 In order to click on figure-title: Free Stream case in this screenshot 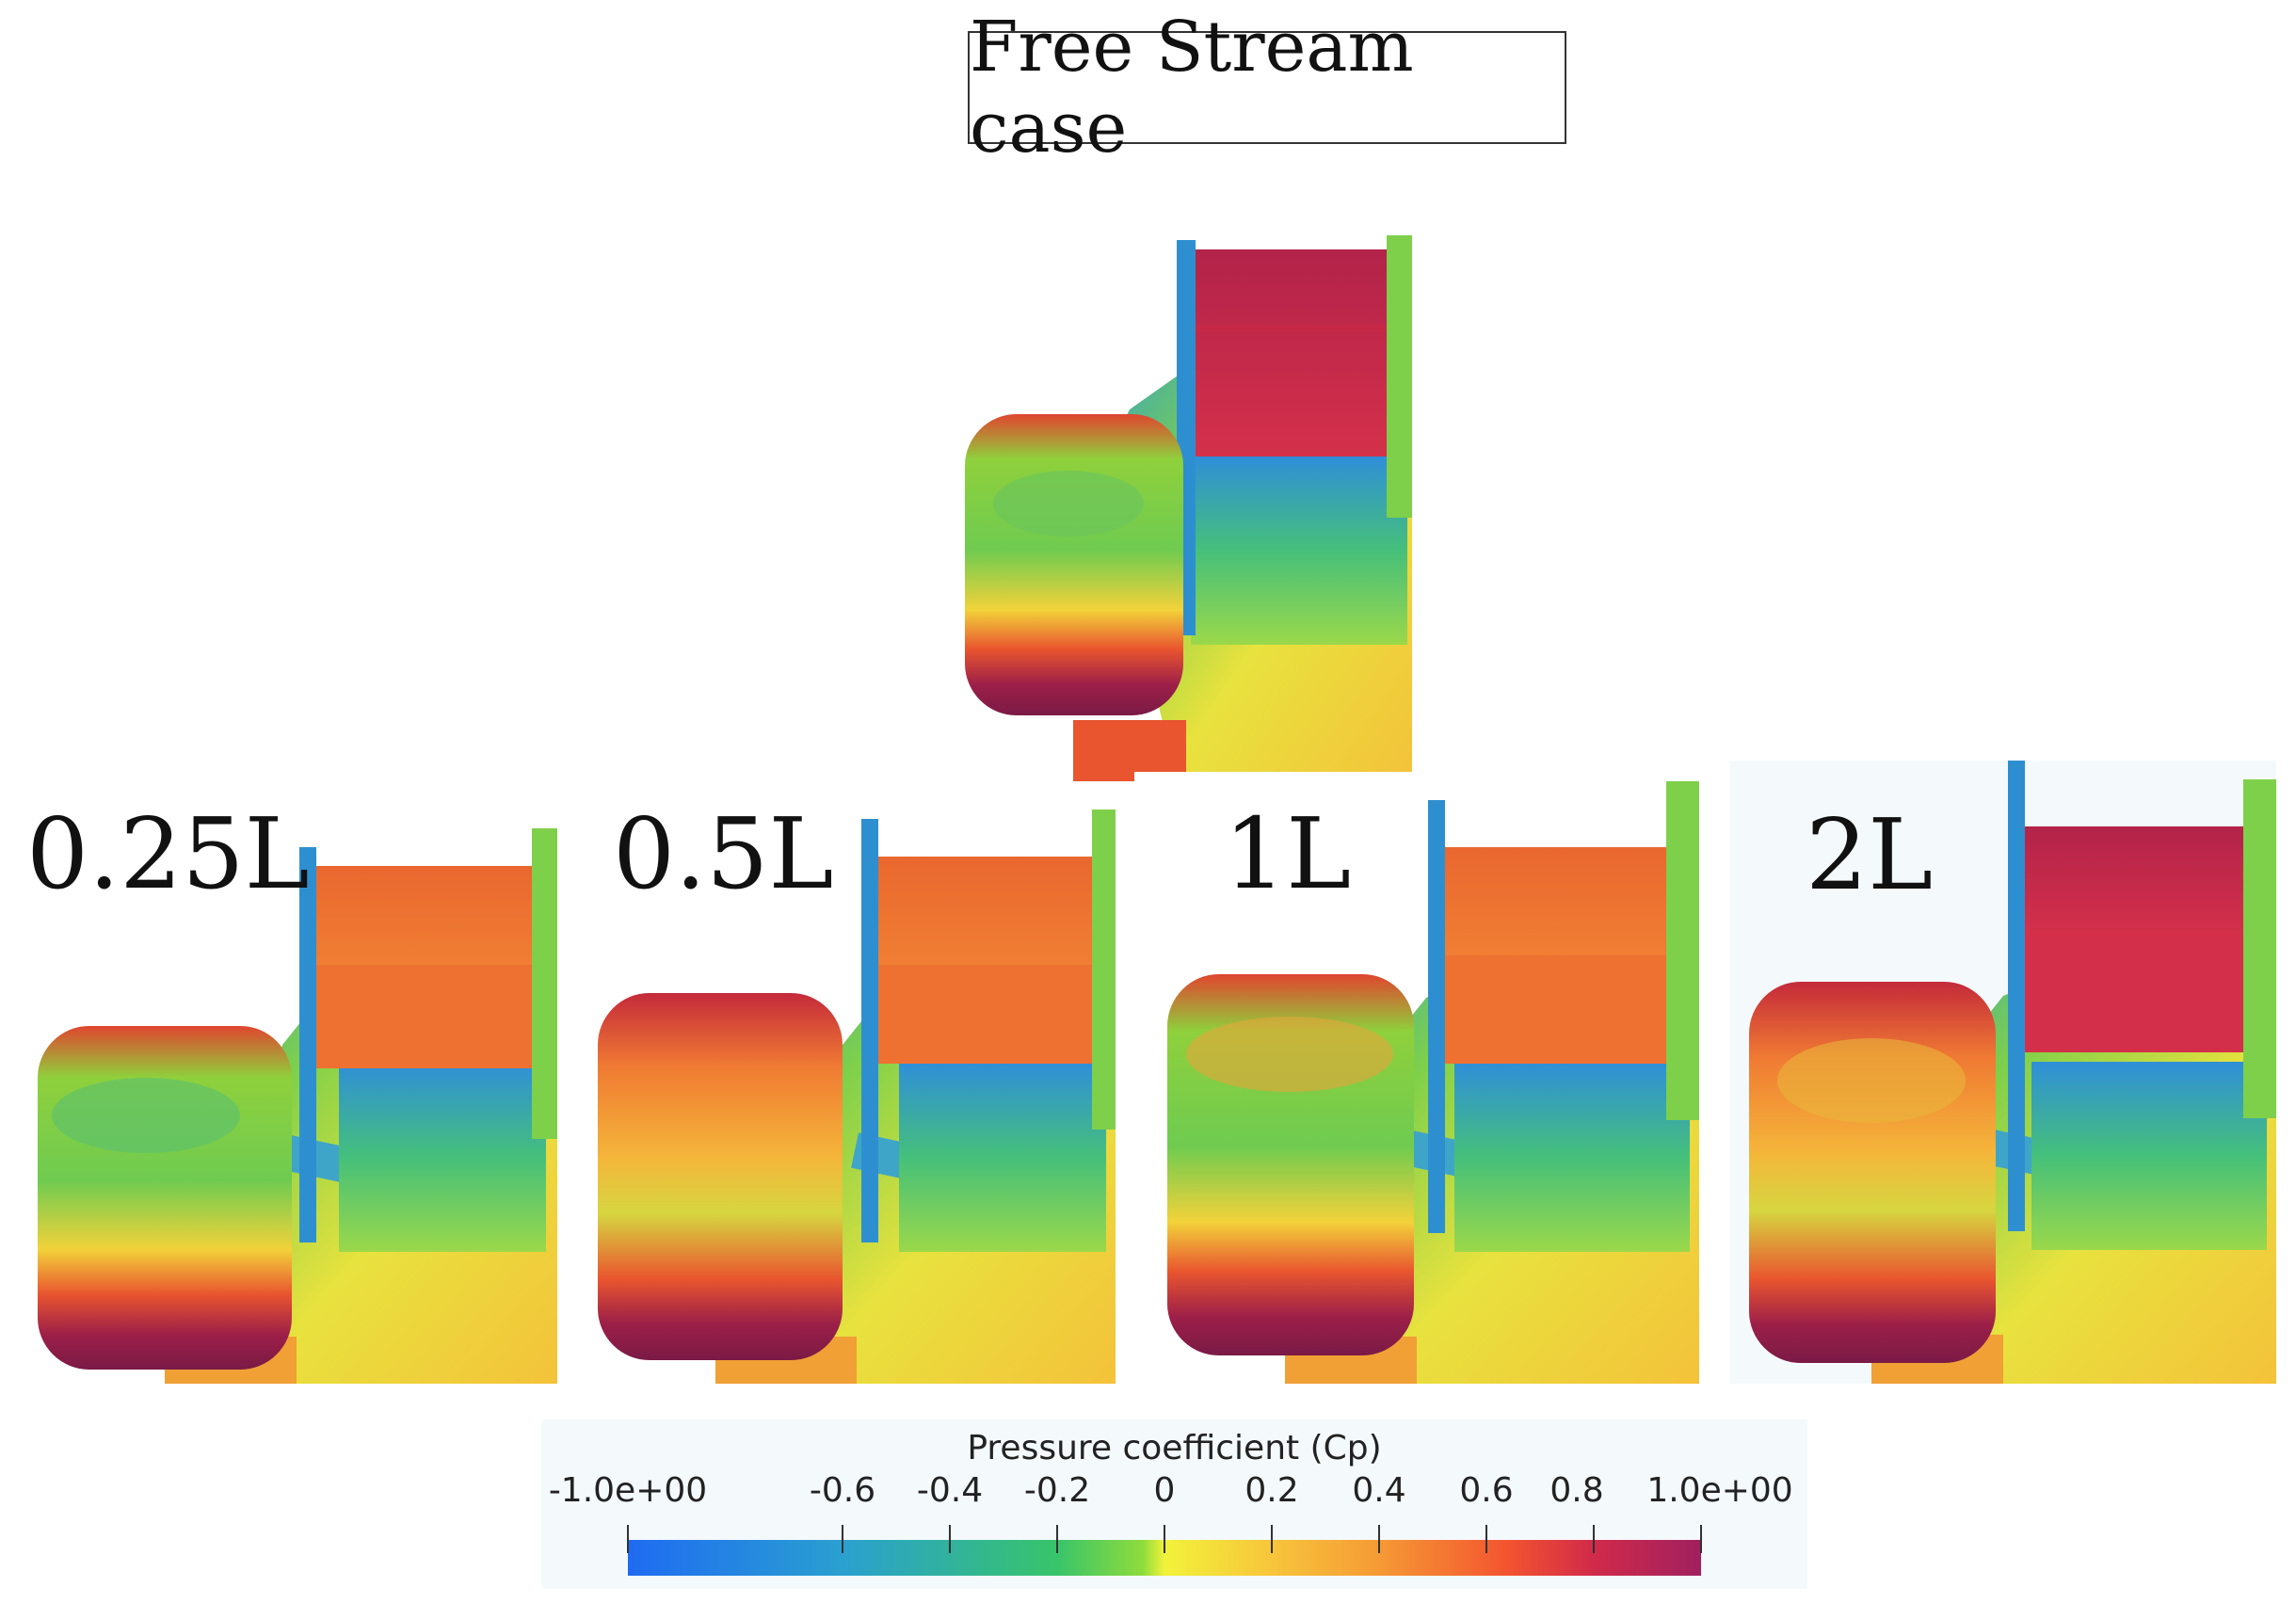, I will do `click(1267, 87)`.